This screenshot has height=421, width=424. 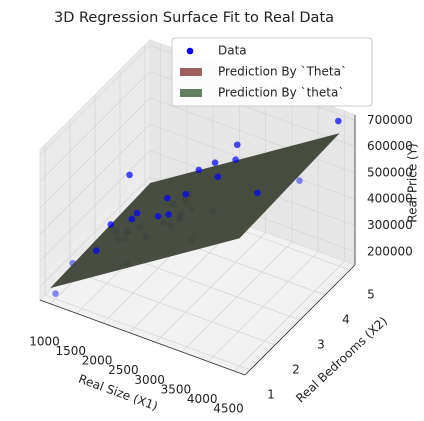 What do you see at coordinates (346, 320) in the screenshot?
I see `y-tick-label: 4` at bounding box center [346, 320].